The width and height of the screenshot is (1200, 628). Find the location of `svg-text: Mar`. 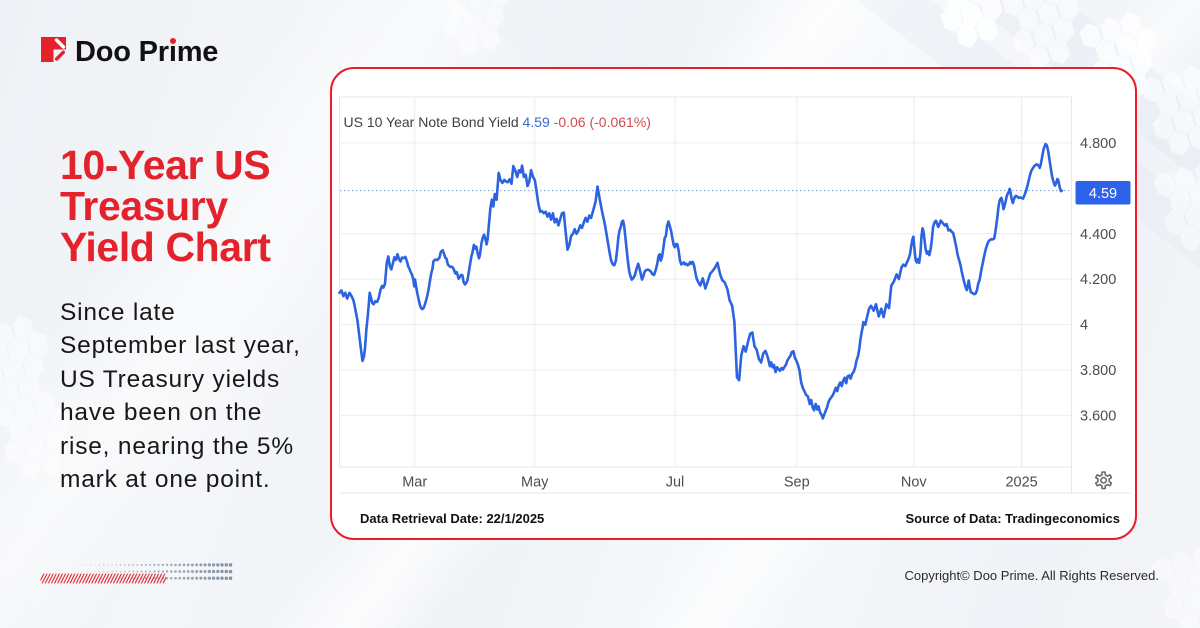

svg-text: Mar is located at coordinates (414, 483).